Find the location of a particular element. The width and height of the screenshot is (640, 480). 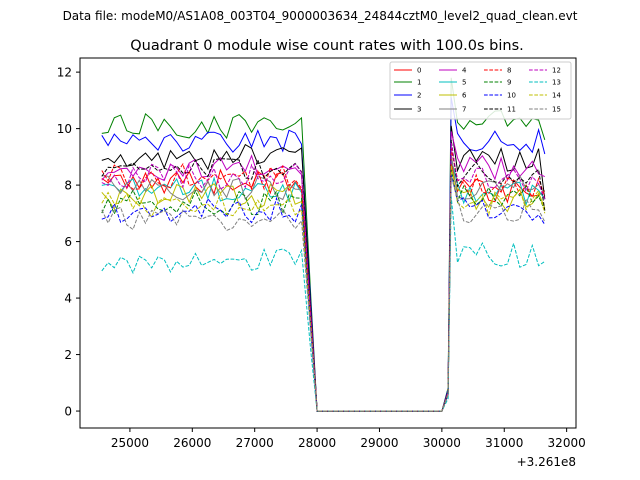

legend-label-14: 14 is located at coordinates (556, 96).